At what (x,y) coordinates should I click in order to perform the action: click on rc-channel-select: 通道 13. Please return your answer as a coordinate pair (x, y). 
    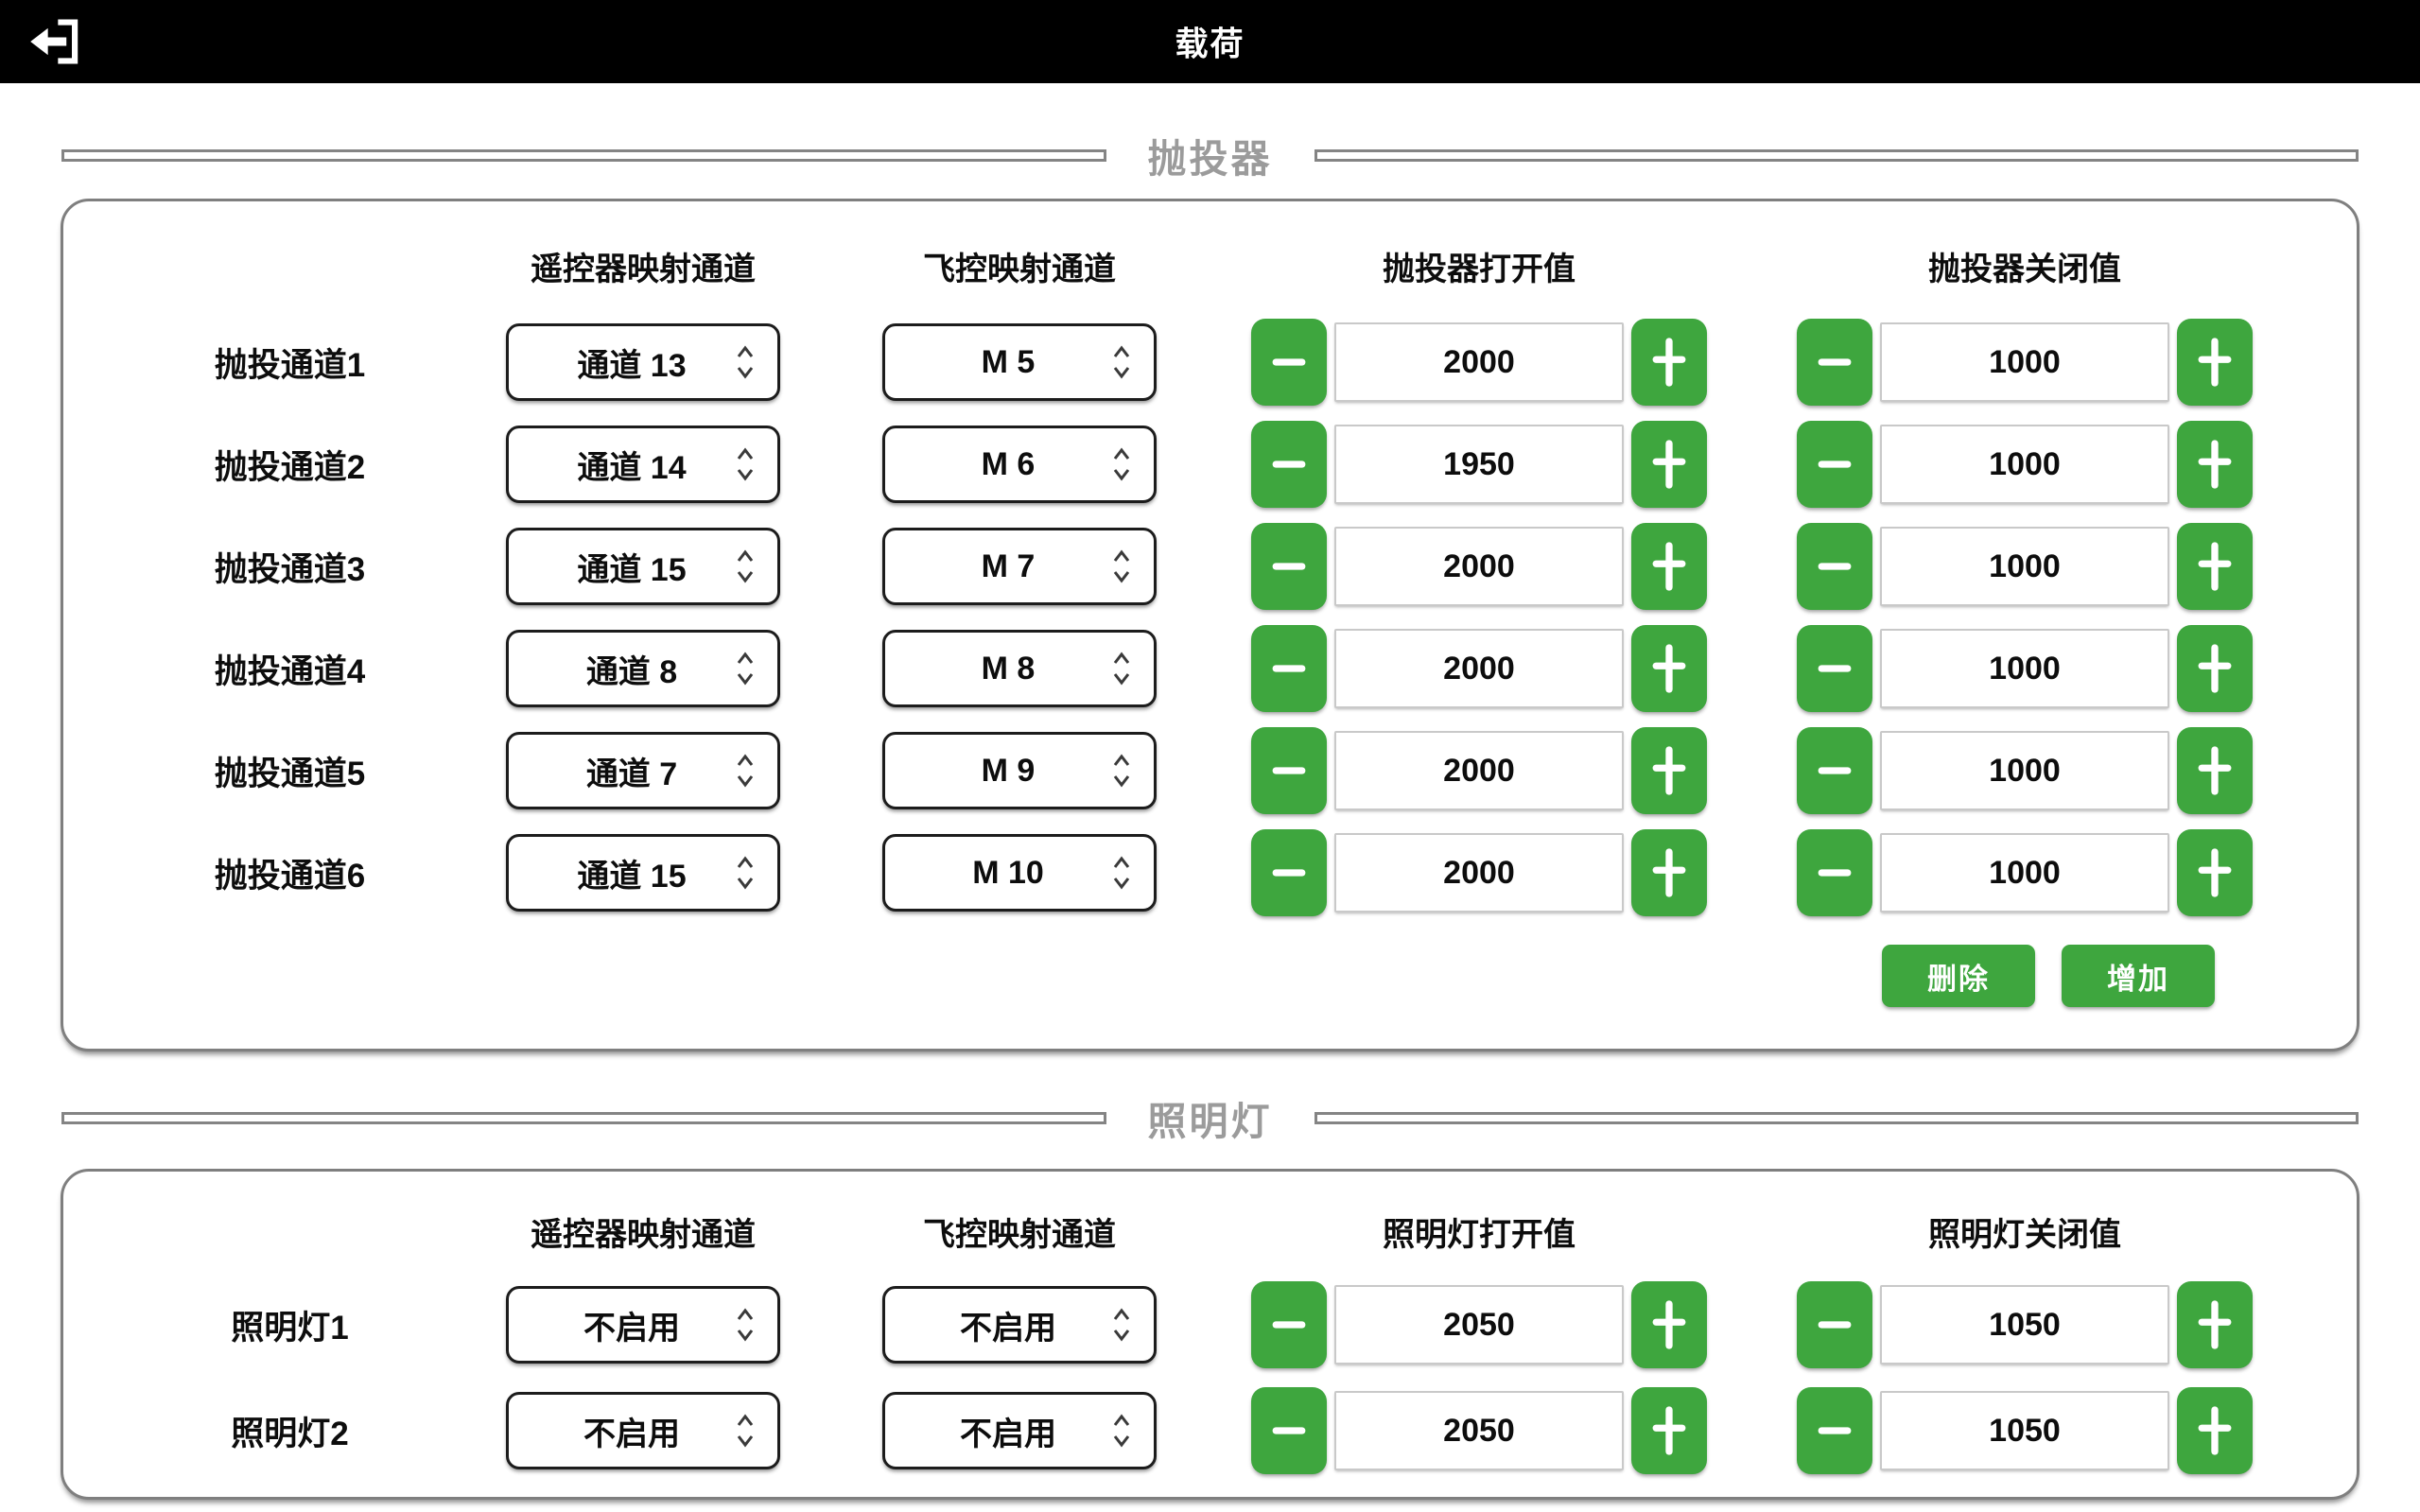
    Looking at the image, I should click on (643, 362).